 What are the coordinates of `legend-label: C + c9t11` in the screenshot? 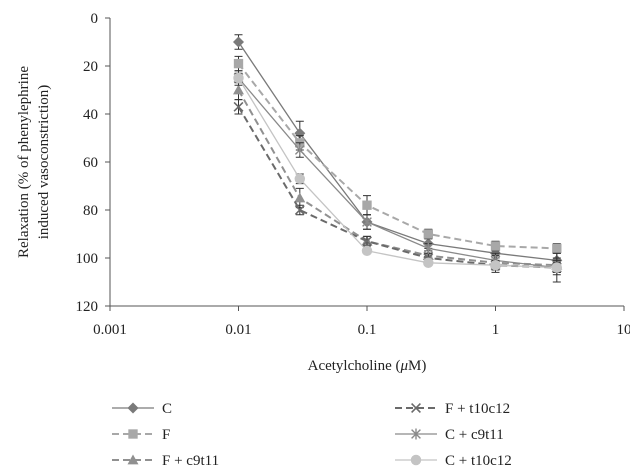 It's located at (474, 435).